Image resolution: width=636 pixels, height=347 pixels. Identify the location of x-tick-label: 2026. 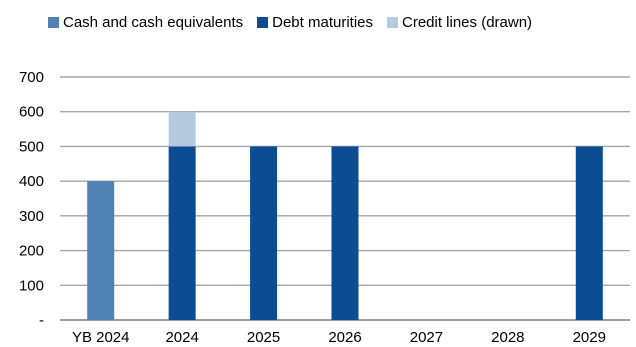
(344, 337).